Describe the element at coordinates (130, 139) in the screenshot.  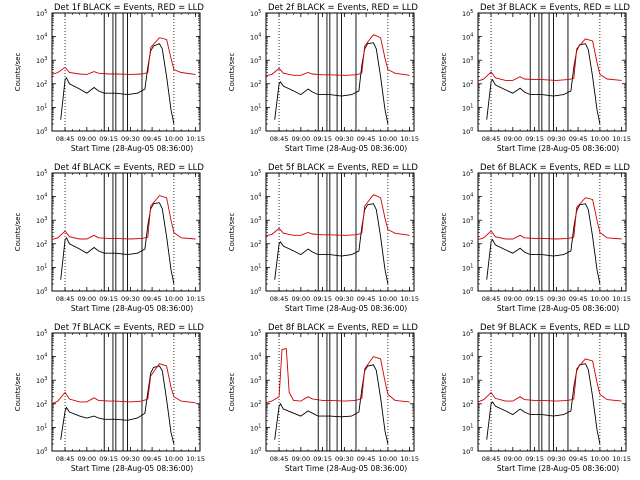
I see `x-tick-label: 09:30` at that location.